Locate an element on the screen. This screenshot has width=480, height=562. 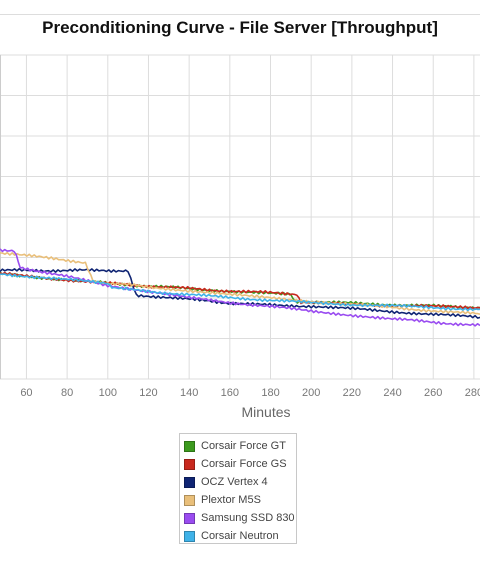
x-tick-label: 60 is located at coordinates (26, 393).